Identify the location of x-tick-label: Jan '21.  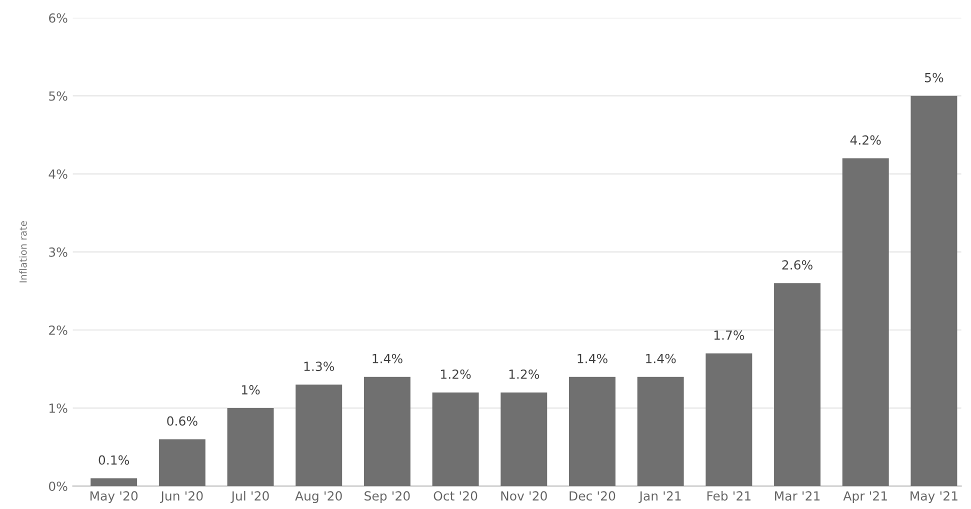
(659, 497).